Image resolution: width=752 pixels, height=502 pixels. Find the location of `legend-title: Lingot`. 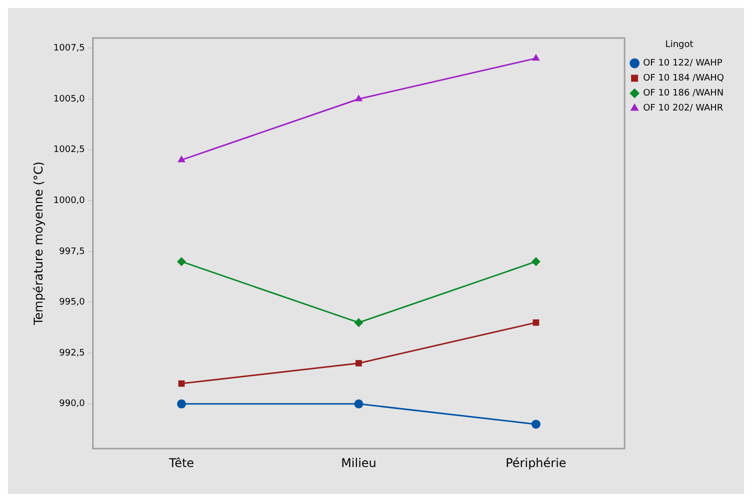

legend-title: Lingot is located at coordinates (679, 45).